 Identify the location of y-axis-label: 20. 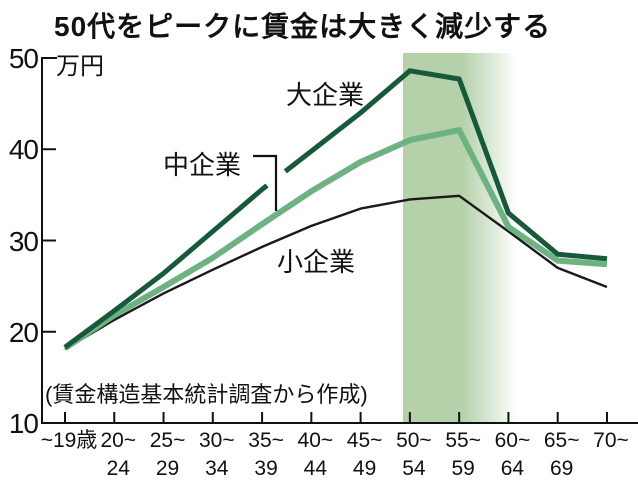
(23, 332).